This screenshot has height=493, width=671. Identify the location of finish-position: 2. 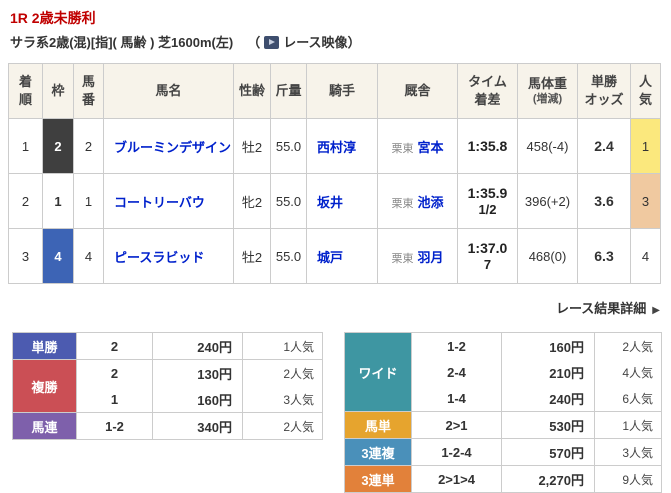
(25, 201).